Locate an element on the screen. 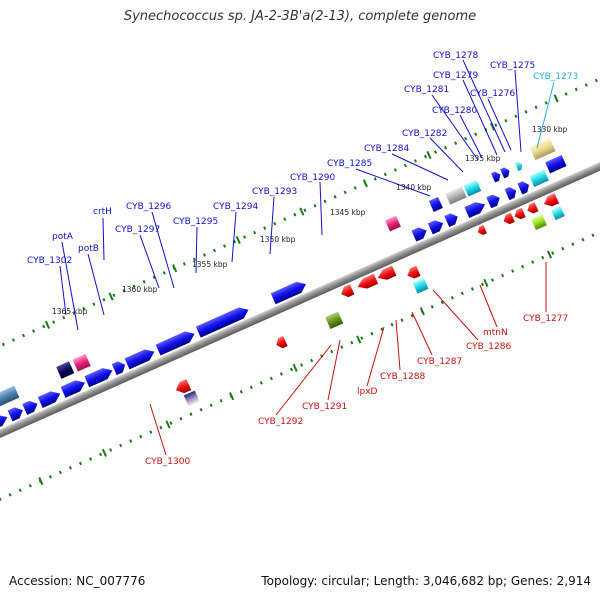  gene-label: CYB_1300 is located at coordinates (167, 462).